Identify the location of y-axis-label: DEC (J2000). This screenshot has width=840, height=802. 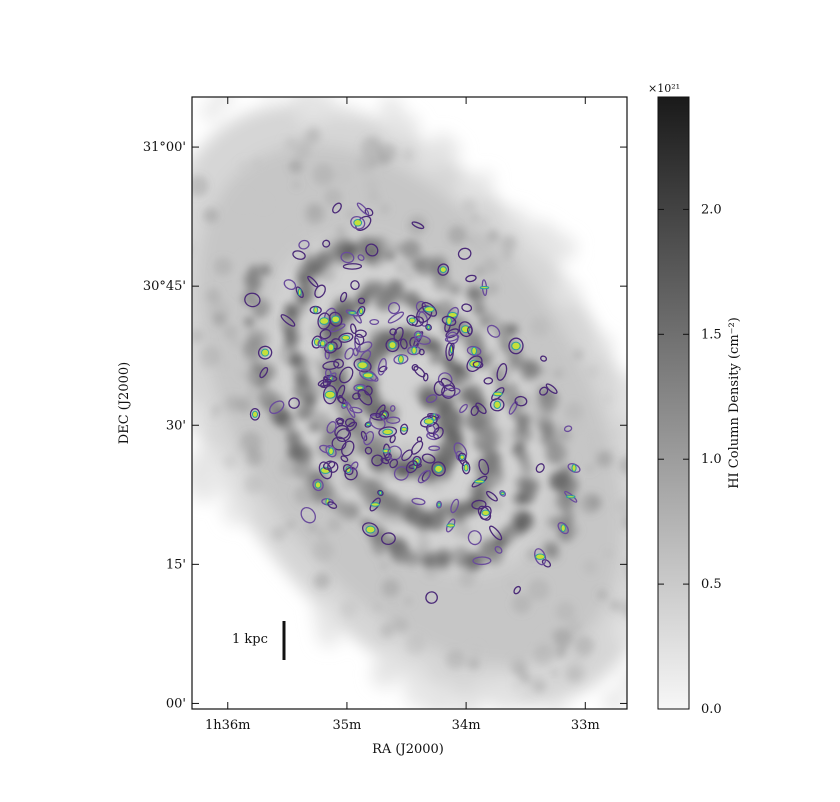
(124, 403).